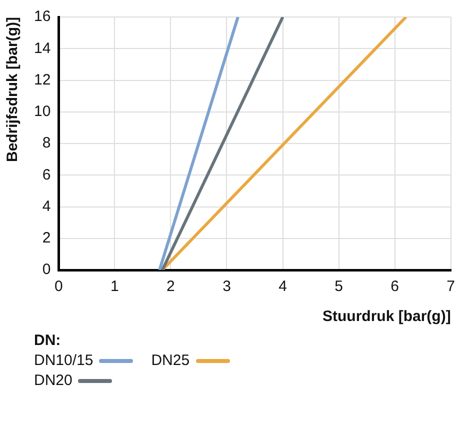 Image resolution: width=463 pixels, height=421 pixels. I want to click on x-tick-label: 0, so click(58, 287).